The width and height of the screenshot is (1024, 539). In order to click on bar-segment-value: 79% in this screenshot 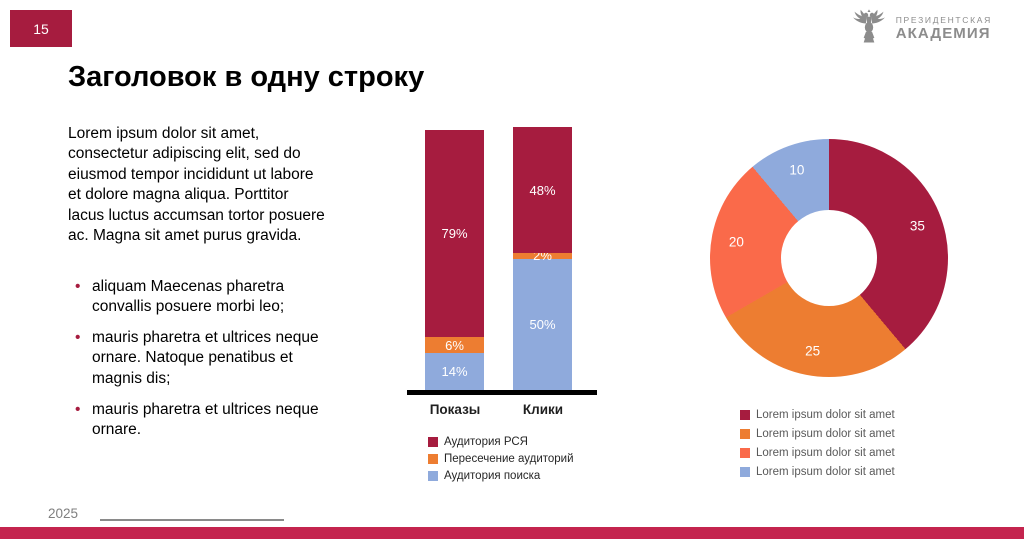, I will do `click(454, 234)`.